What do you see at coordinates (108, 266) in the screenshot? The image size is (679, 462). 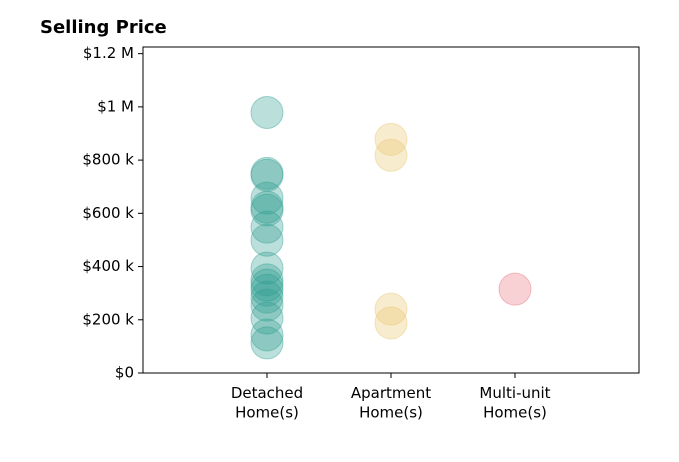 I see `y-tick-label: $400 k` at bounding box center [108, 266].